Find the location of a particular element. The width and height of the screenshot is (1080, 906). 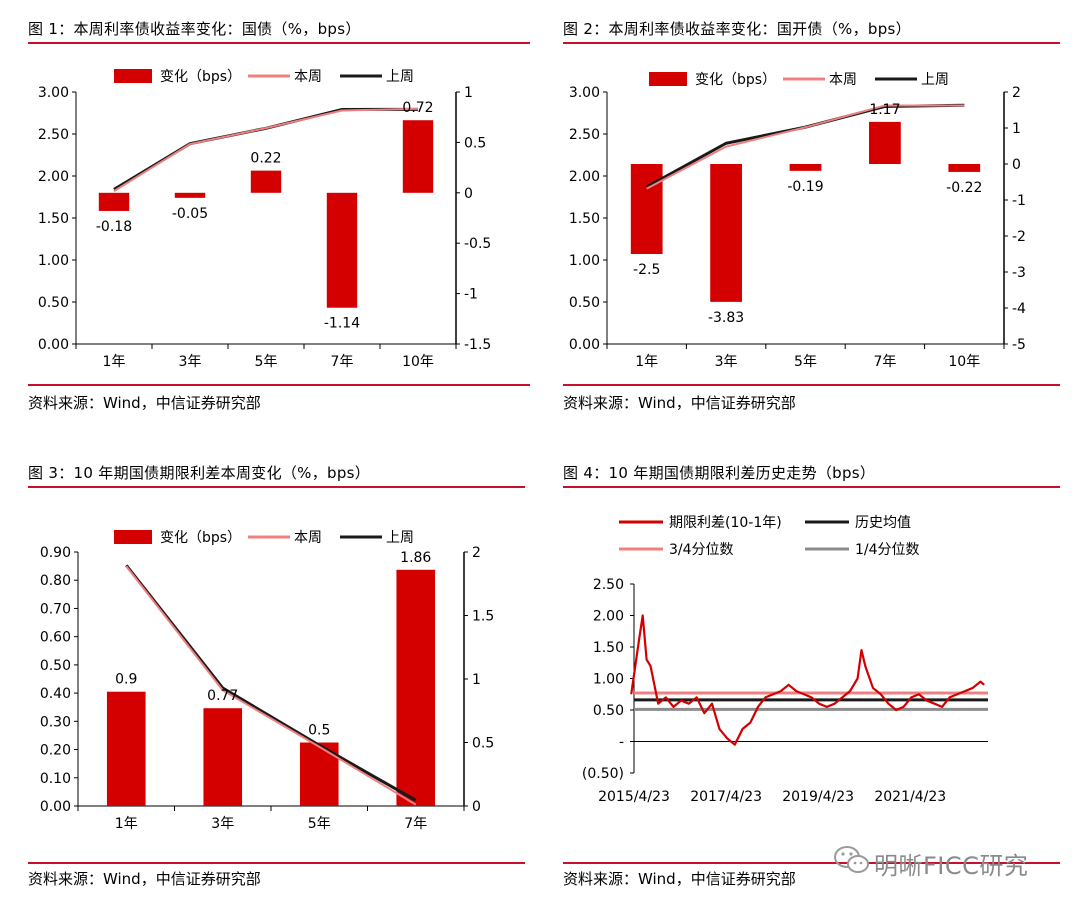

data-label: 0.72 is located at coordinates (417, 108).